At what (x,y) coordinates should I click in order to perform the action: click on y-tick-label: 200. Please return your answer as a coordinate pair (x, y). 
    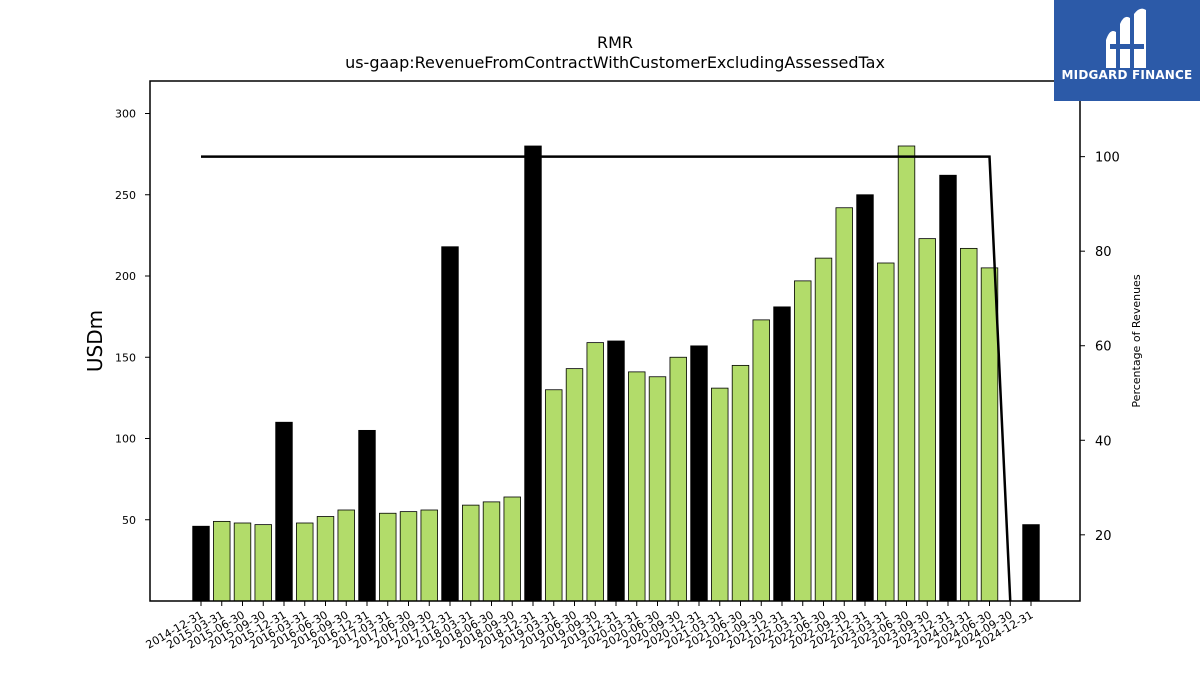
    Looking at the image, I should click on (125, 276).